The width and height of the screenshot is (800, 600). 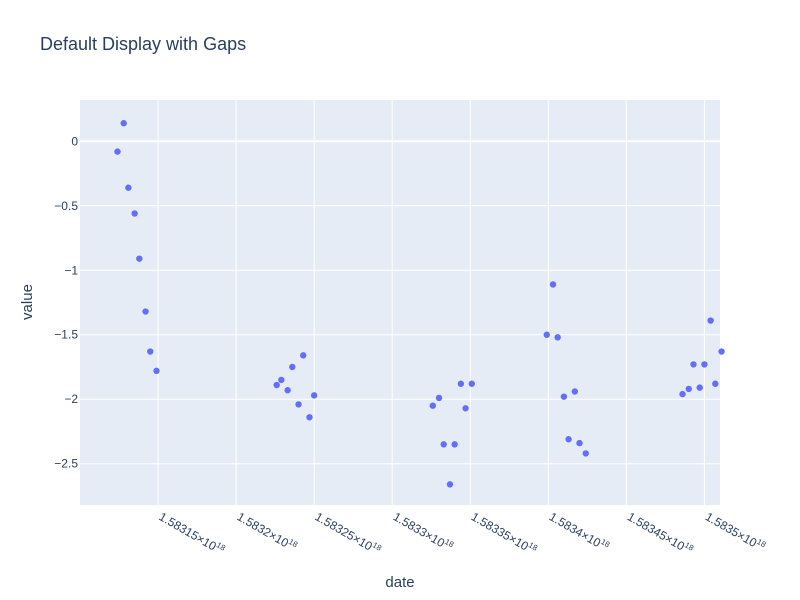 What do you see at coordinates (66, 335) in the screenshot?
I see `y-tick-label: −1.5` at bounding box center [66, 335].